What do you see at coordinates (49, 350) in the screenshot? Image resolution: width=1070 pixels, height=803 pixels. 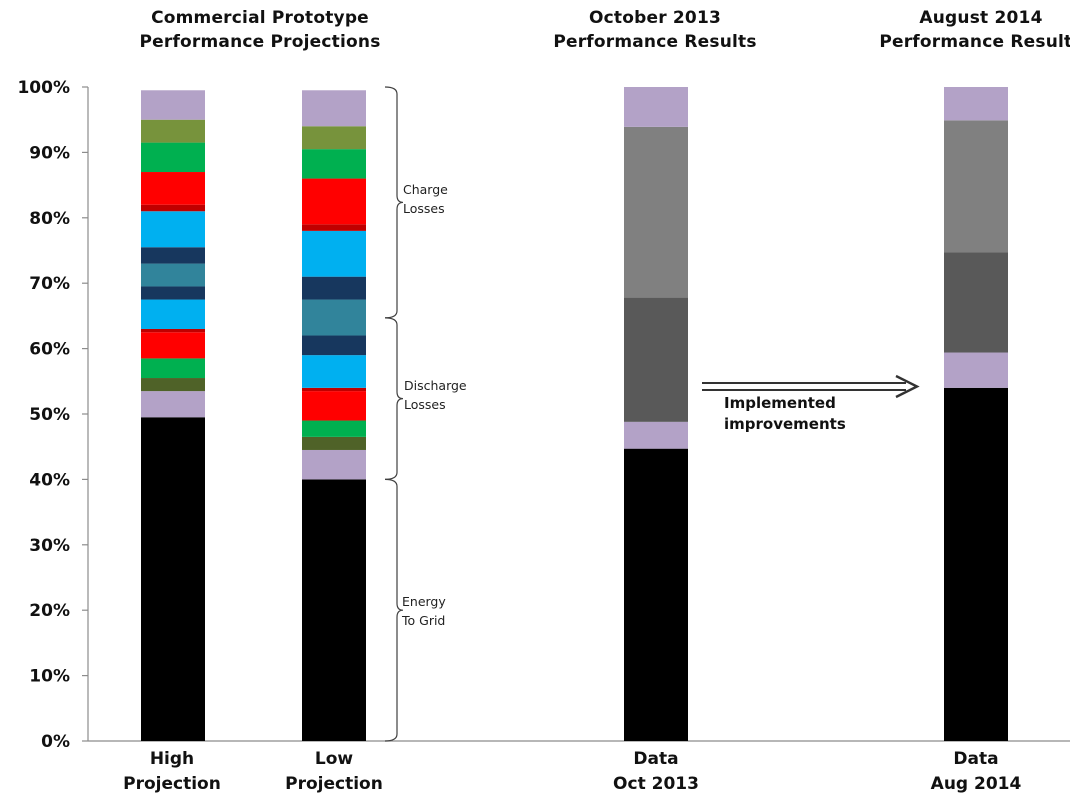 I see `y-tick-label: 60%` at bounding box center [49, 350].